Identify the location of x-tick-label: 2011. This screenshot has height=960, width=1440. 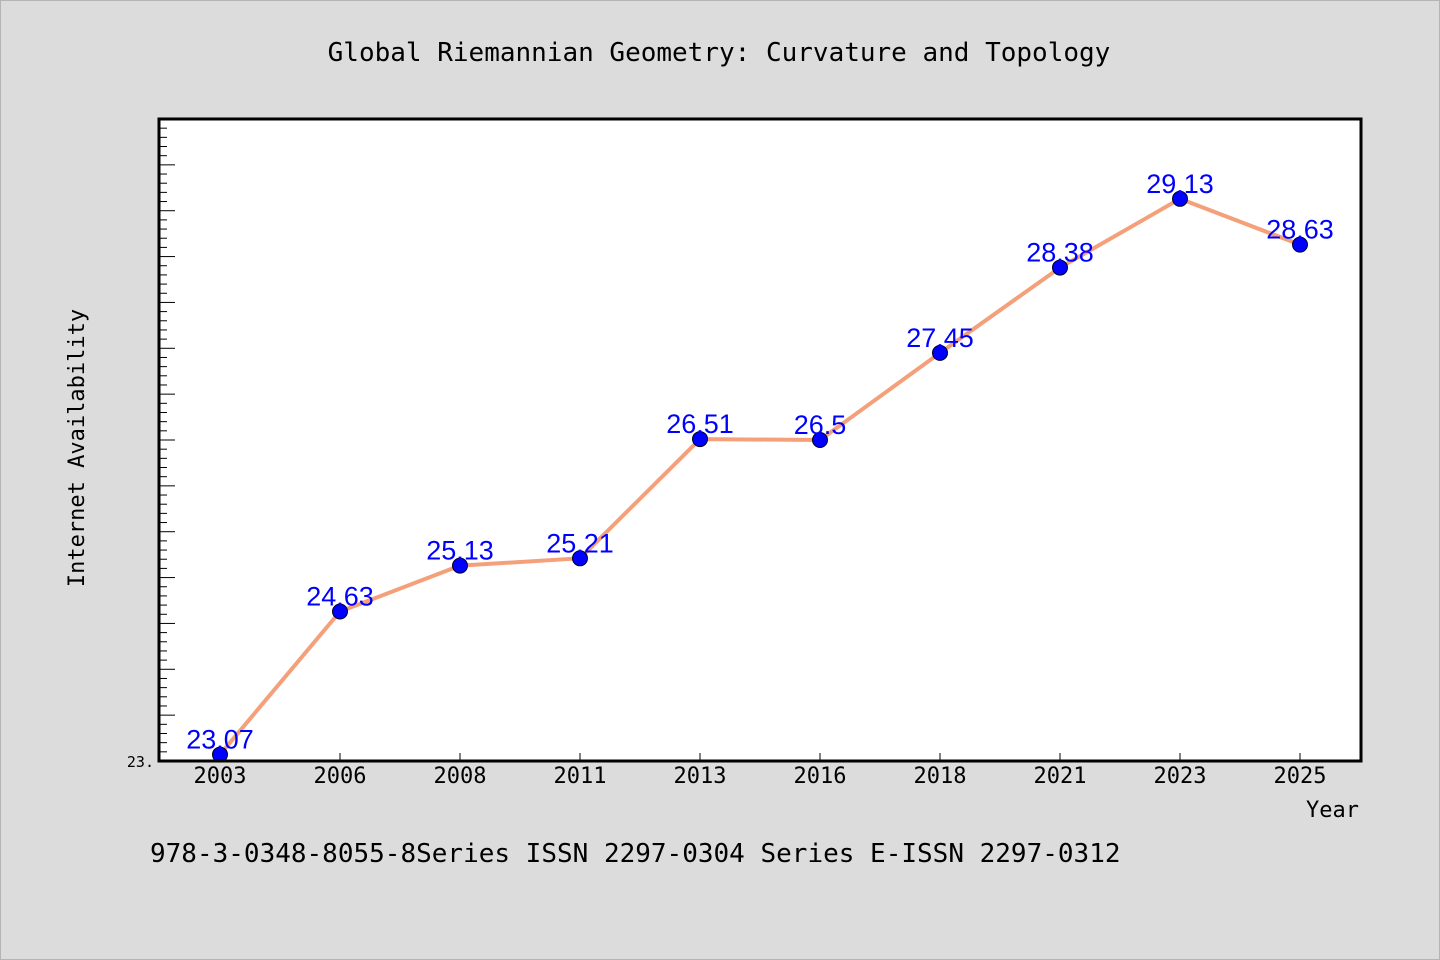
(580, 776).